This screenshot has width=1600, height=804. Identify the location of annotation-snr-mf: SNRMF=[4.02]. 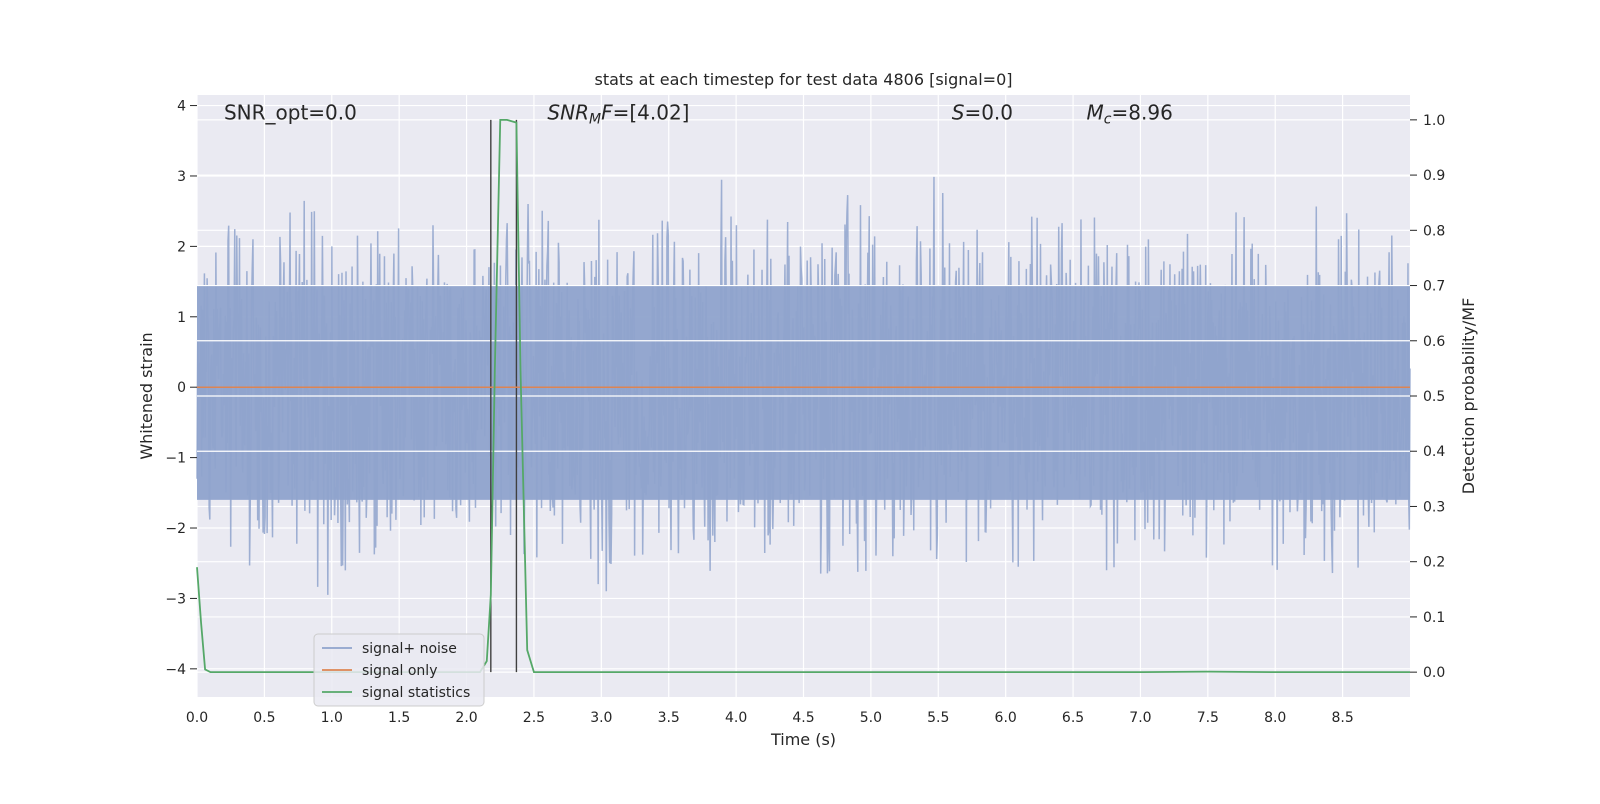
(618, 114).